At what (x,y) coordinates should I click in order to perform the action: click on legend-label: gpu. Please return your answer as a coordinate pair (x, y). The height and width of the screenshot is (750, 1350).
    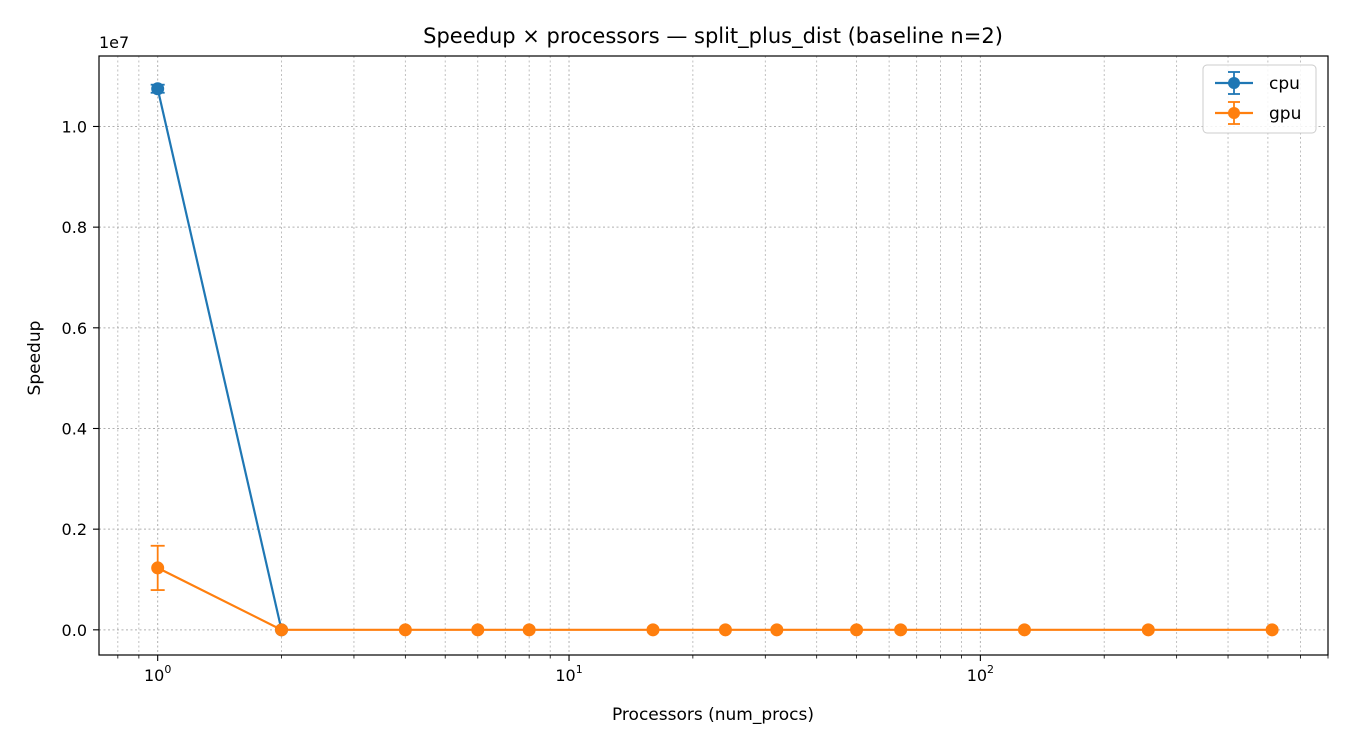
    Looking at the image, I should click on (1285, 114).